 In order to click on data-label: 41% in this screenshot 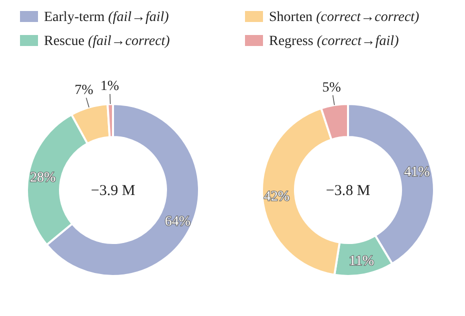, I will do `click(417, 172)`.